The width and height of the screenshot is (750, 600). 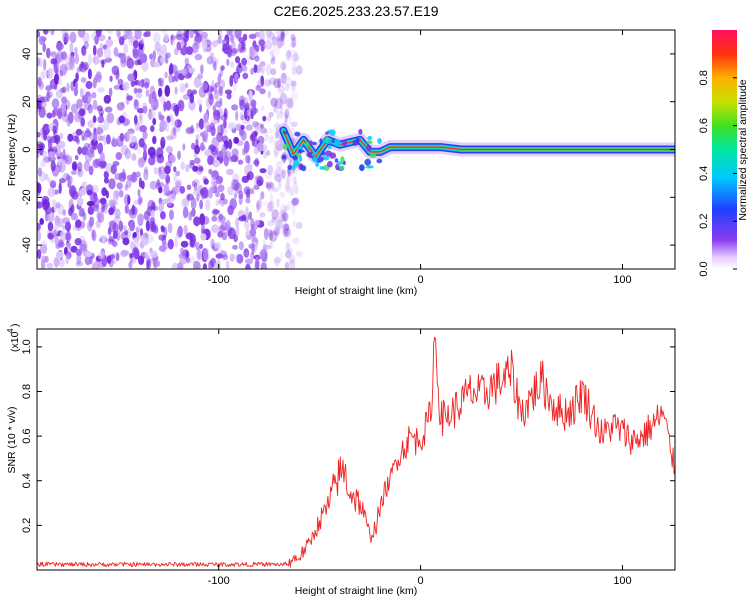 I want to click on x-tick-label: 100, so click(x=622, y=280).